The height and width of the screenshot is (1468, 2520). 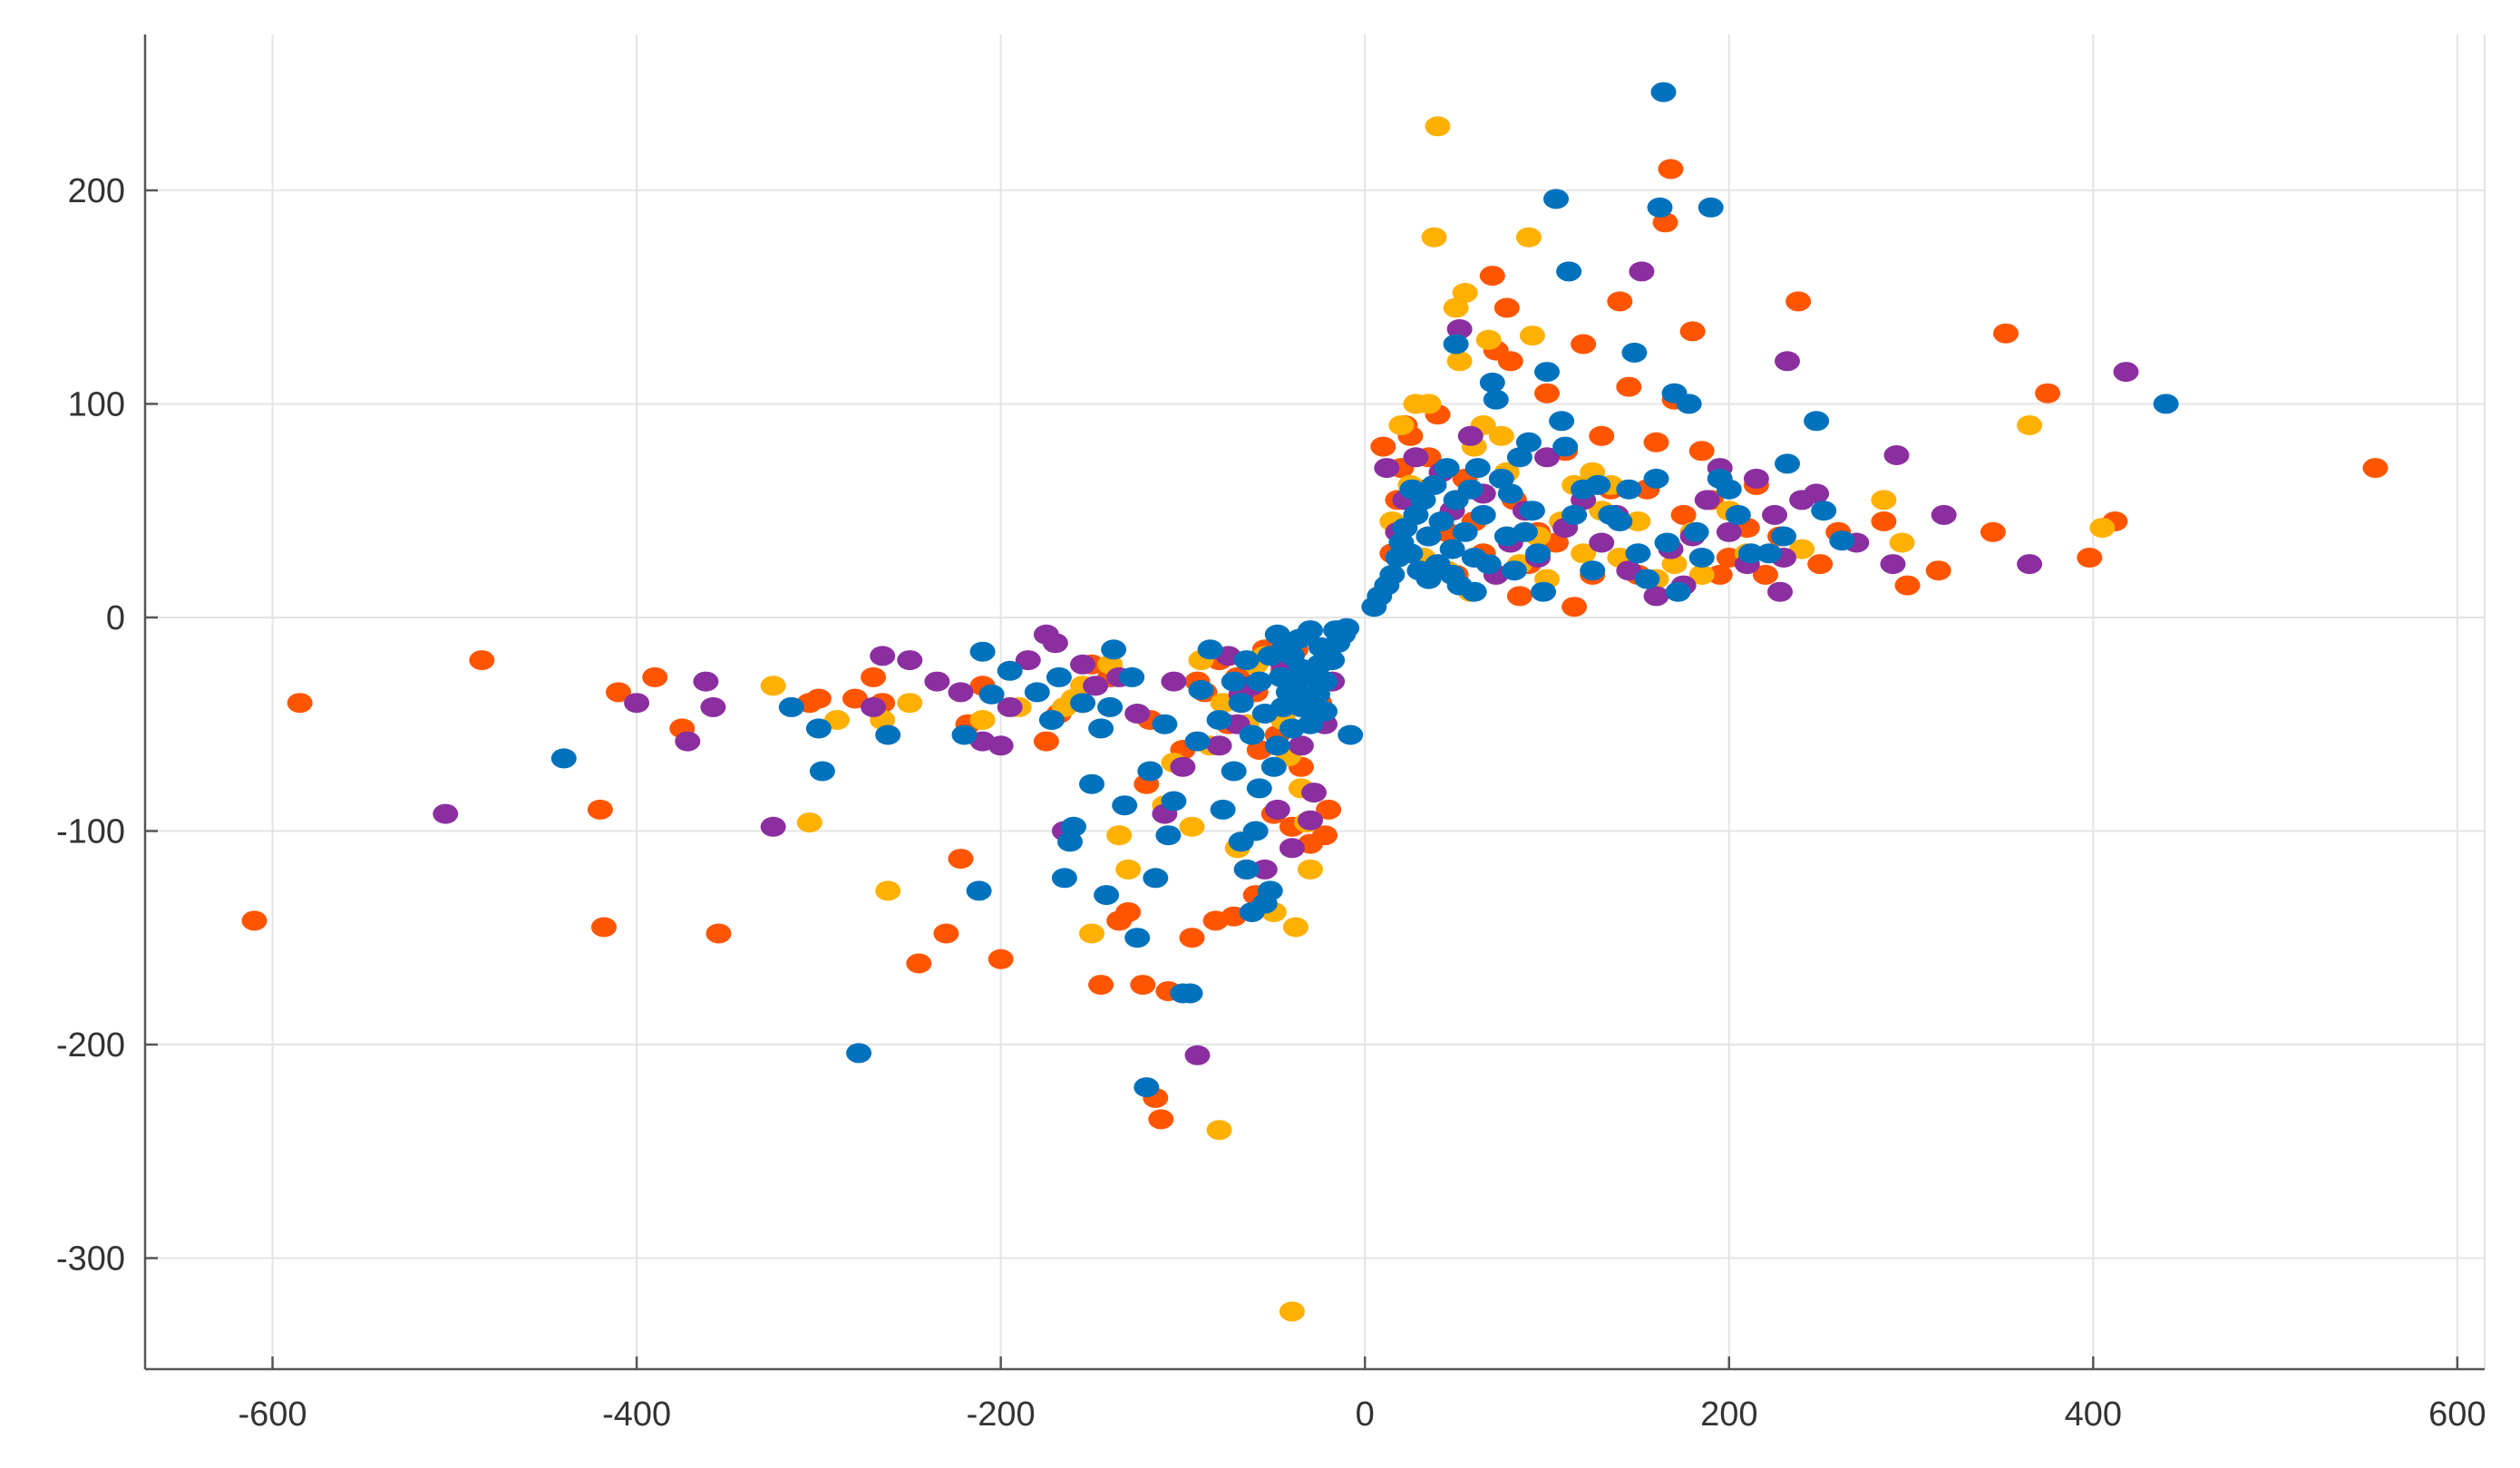 I want to click on x-tick-label: 400, so click(x=2093, y=1415).